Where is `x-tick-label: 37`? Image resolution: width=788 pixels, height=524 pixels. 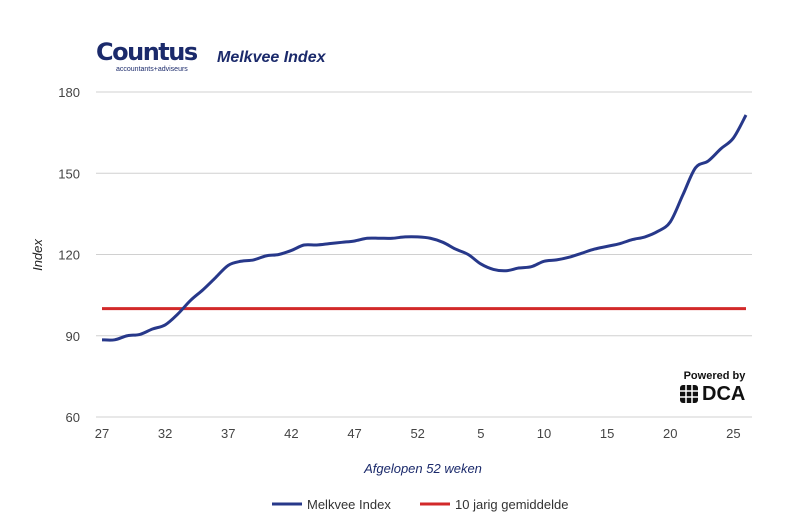 x-tick-label: 37 is located at coordinates (228, 433).